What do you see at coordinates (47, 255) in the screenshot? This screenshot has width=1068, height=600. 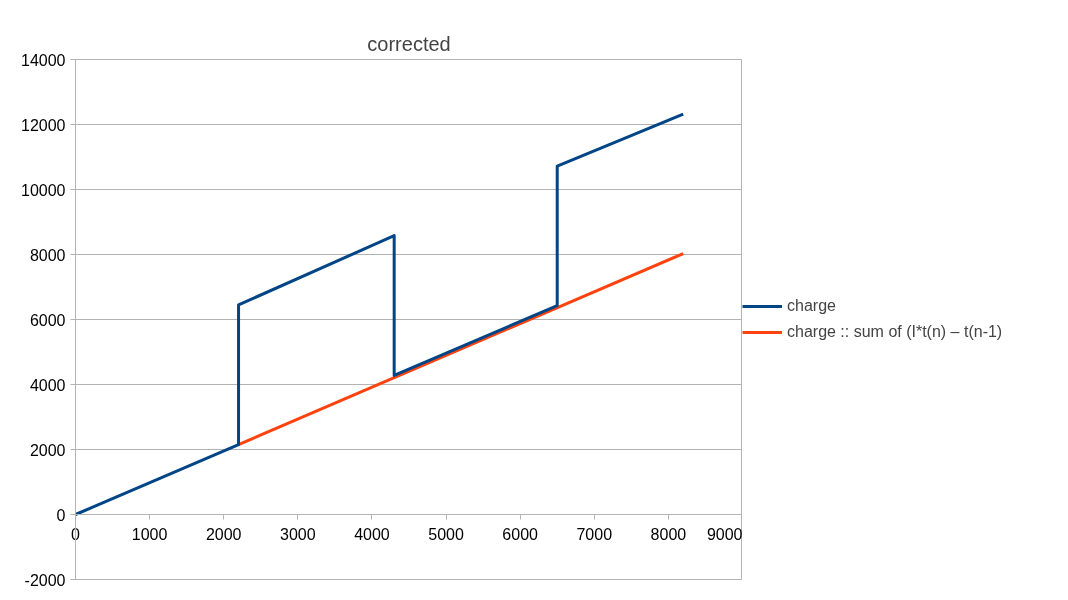 I see `y-tick-label: 8000` at bounding box center [47, 255].